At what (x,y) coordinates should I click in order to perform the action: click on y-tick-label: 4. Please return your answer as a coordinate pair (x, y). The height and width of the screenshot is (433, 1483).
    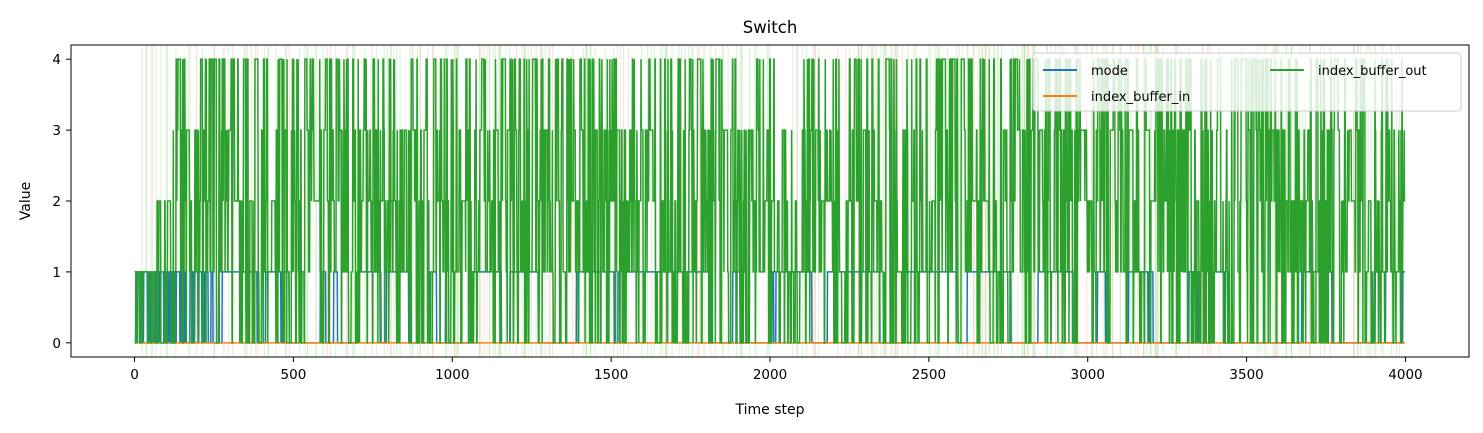
    Looking at the image, I should click on (56, 60).